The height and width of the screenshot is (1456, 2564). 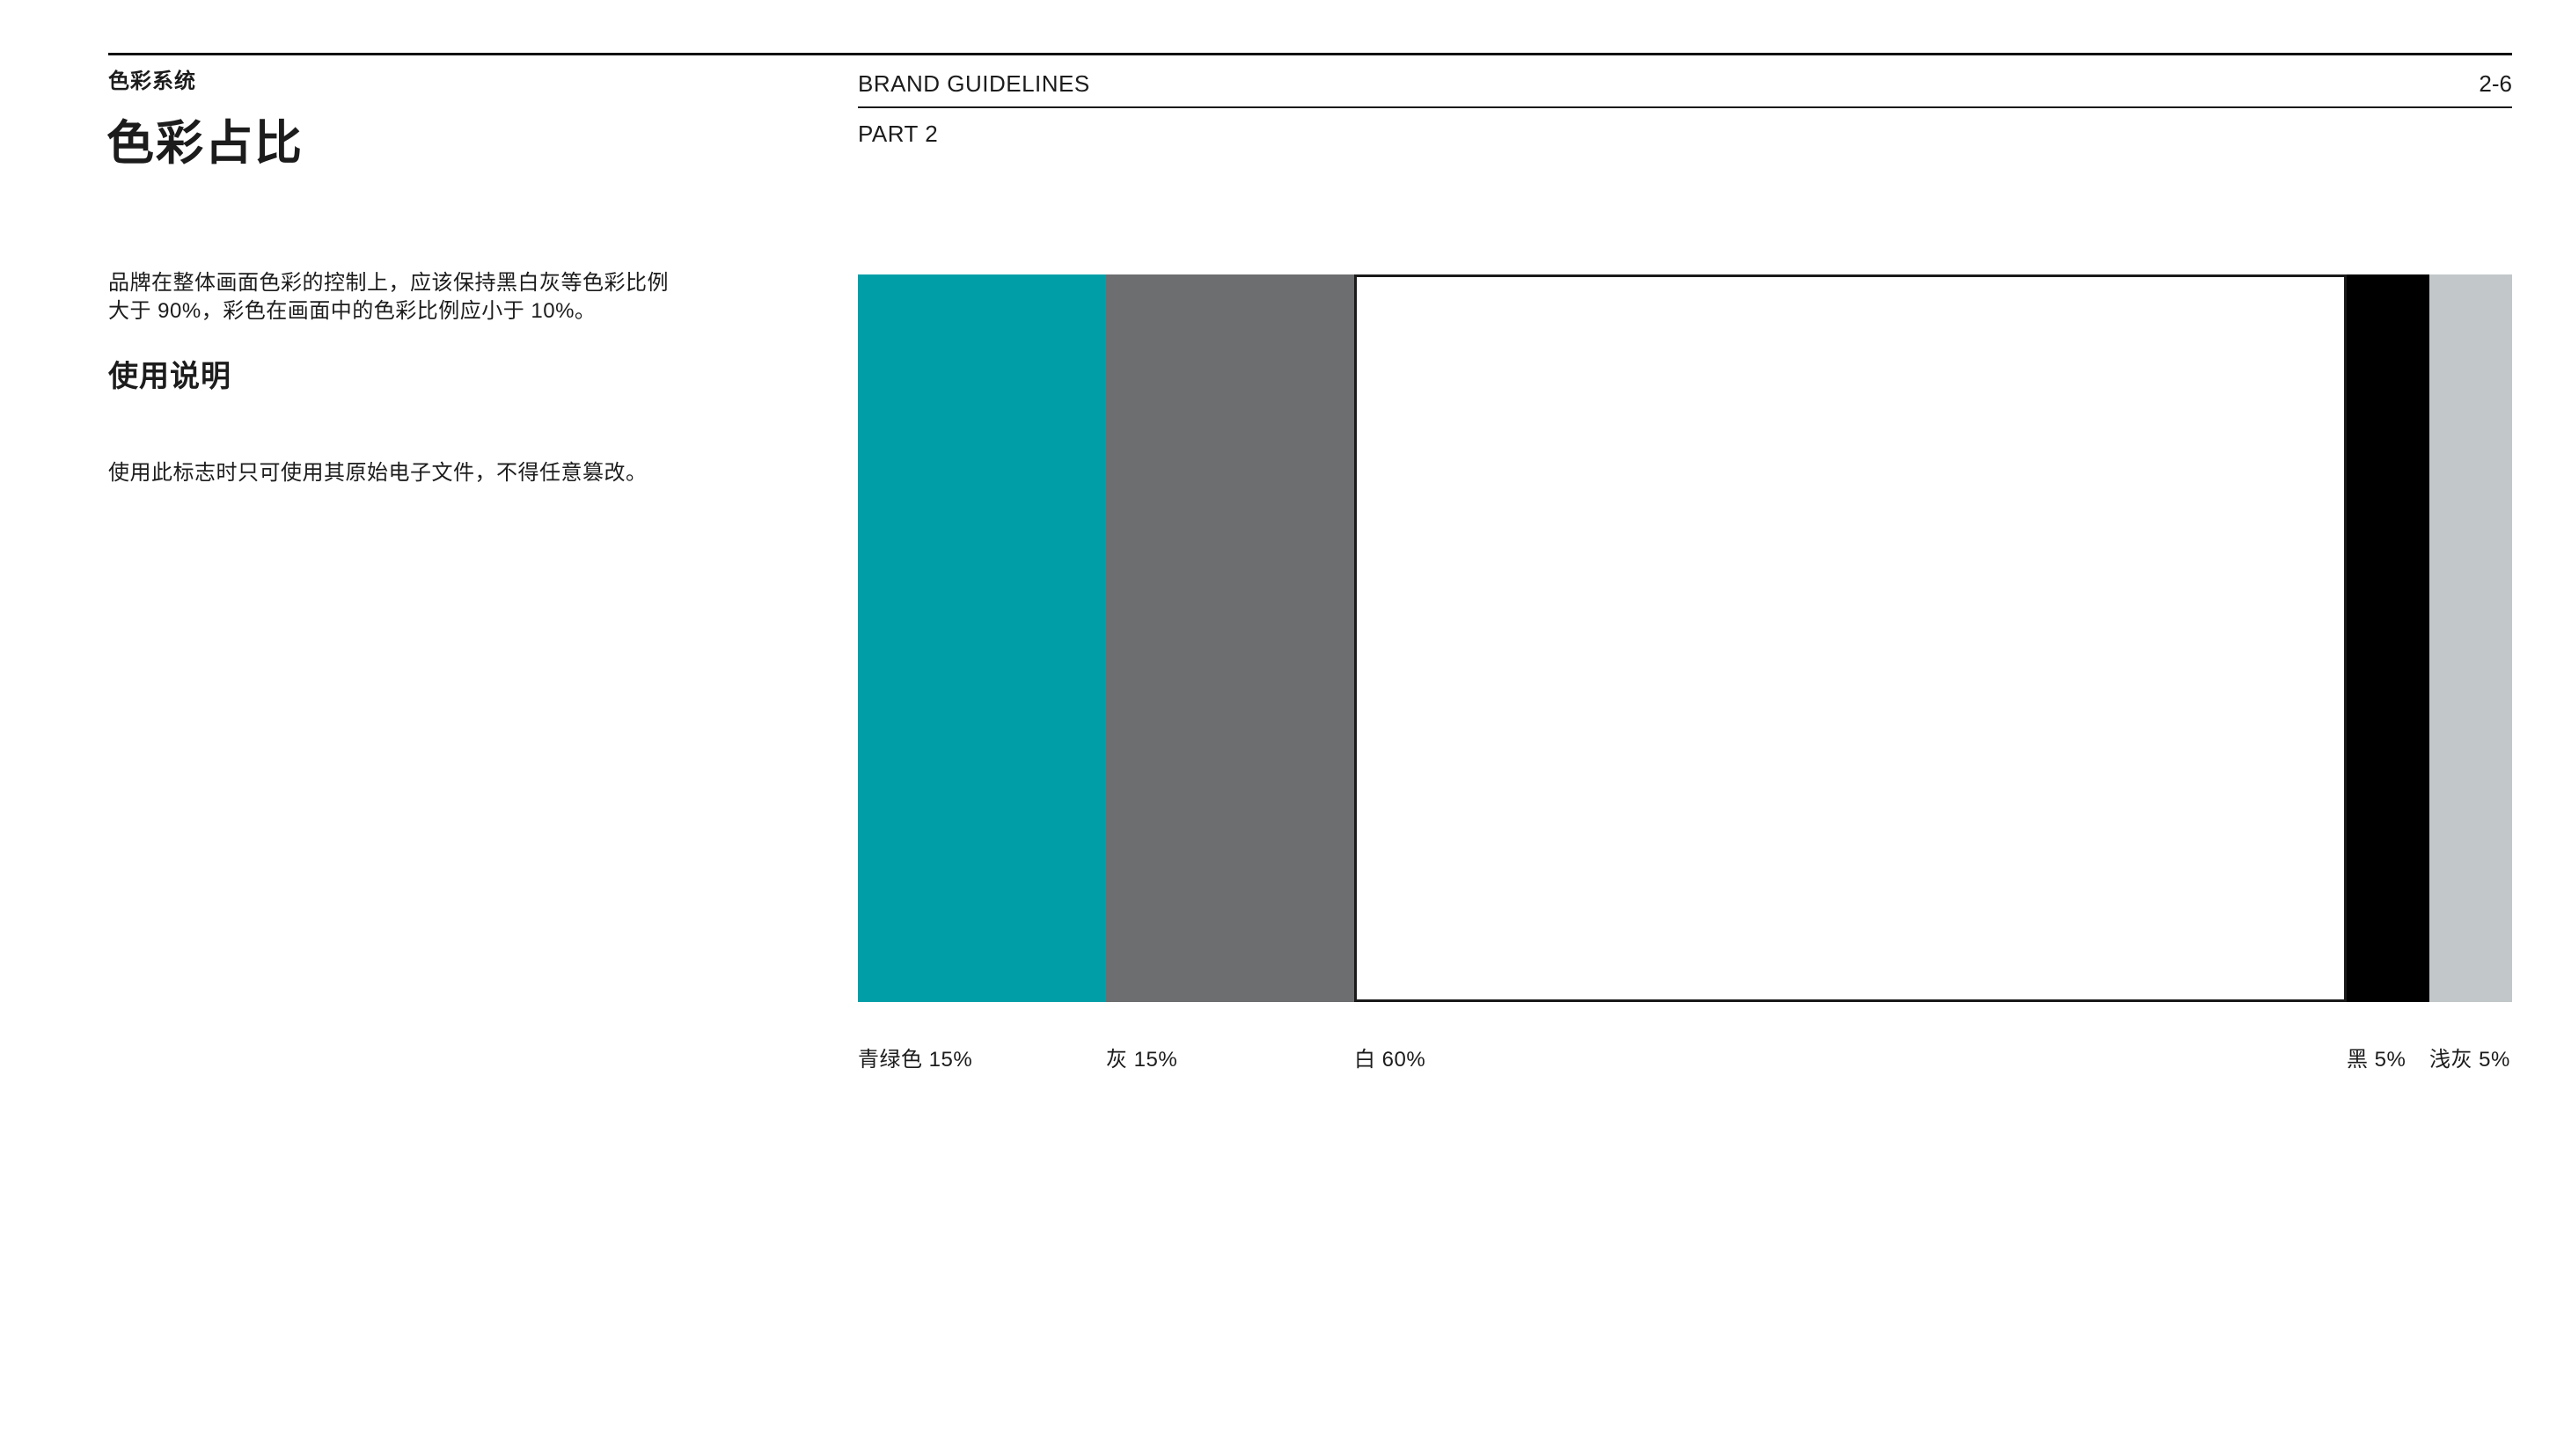 I want to click on gray-color-swatch, so click(x=1230, y=638).